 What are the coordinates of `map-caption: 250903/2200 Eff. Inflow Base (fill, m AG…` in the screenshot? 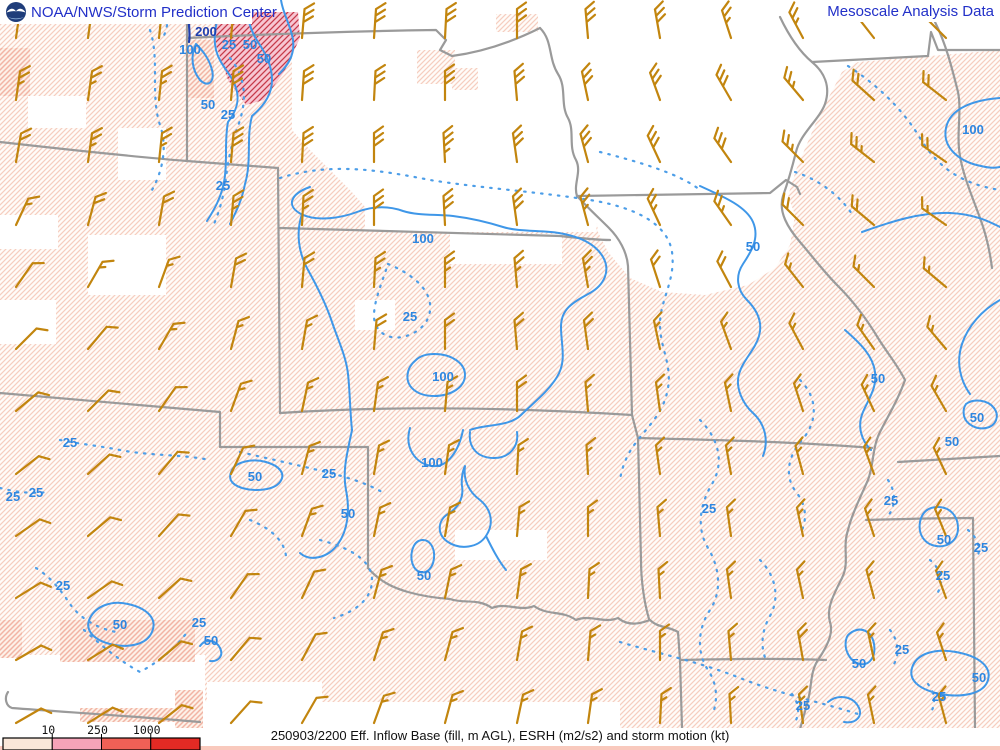 It's located at (500, 735).